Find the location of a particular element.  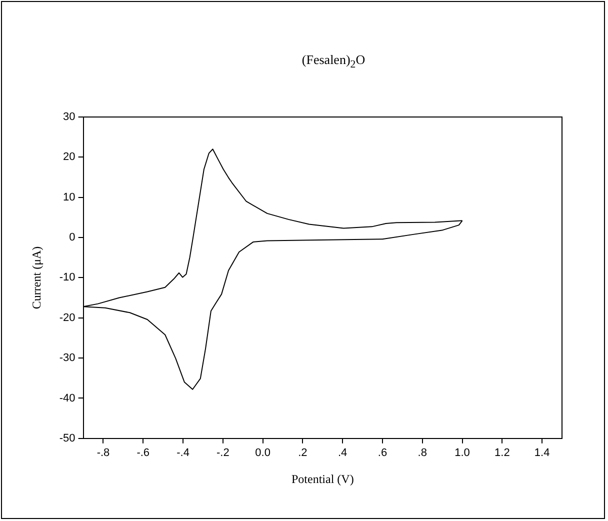

x-tick-label: -.4 is located at coordinates (183, 453).